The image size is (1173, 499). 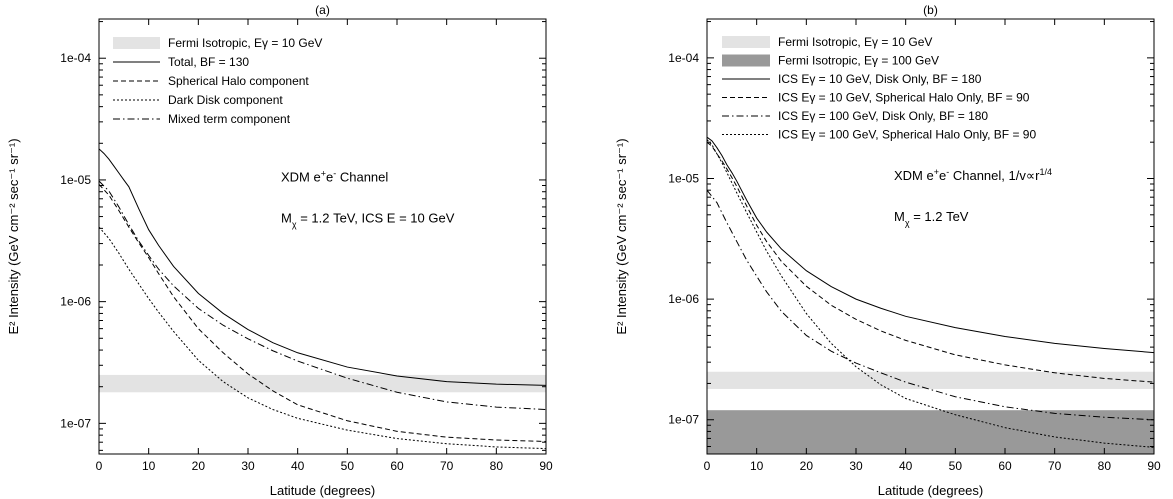 I want to click on annotation-part: 1/4, so click(x=1045, y=172).